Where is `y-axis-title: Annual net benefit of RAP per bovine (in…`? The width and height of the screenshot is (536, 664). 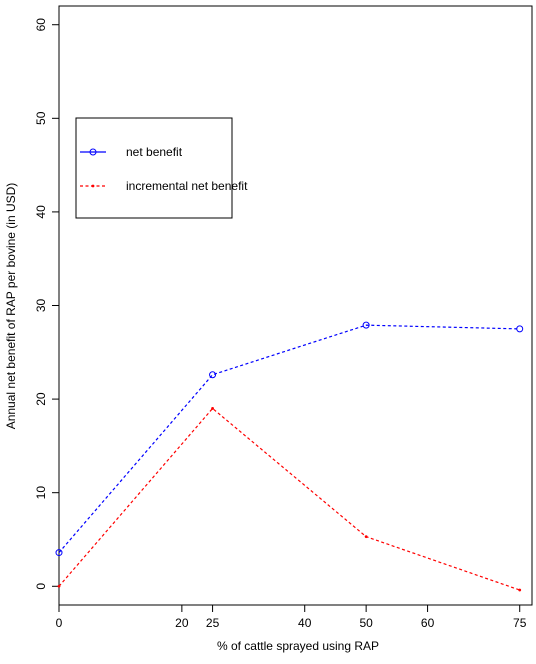 y-axis-title: Annual net benefit of RAP per bovine (in… is located at coordinates (11, 306).